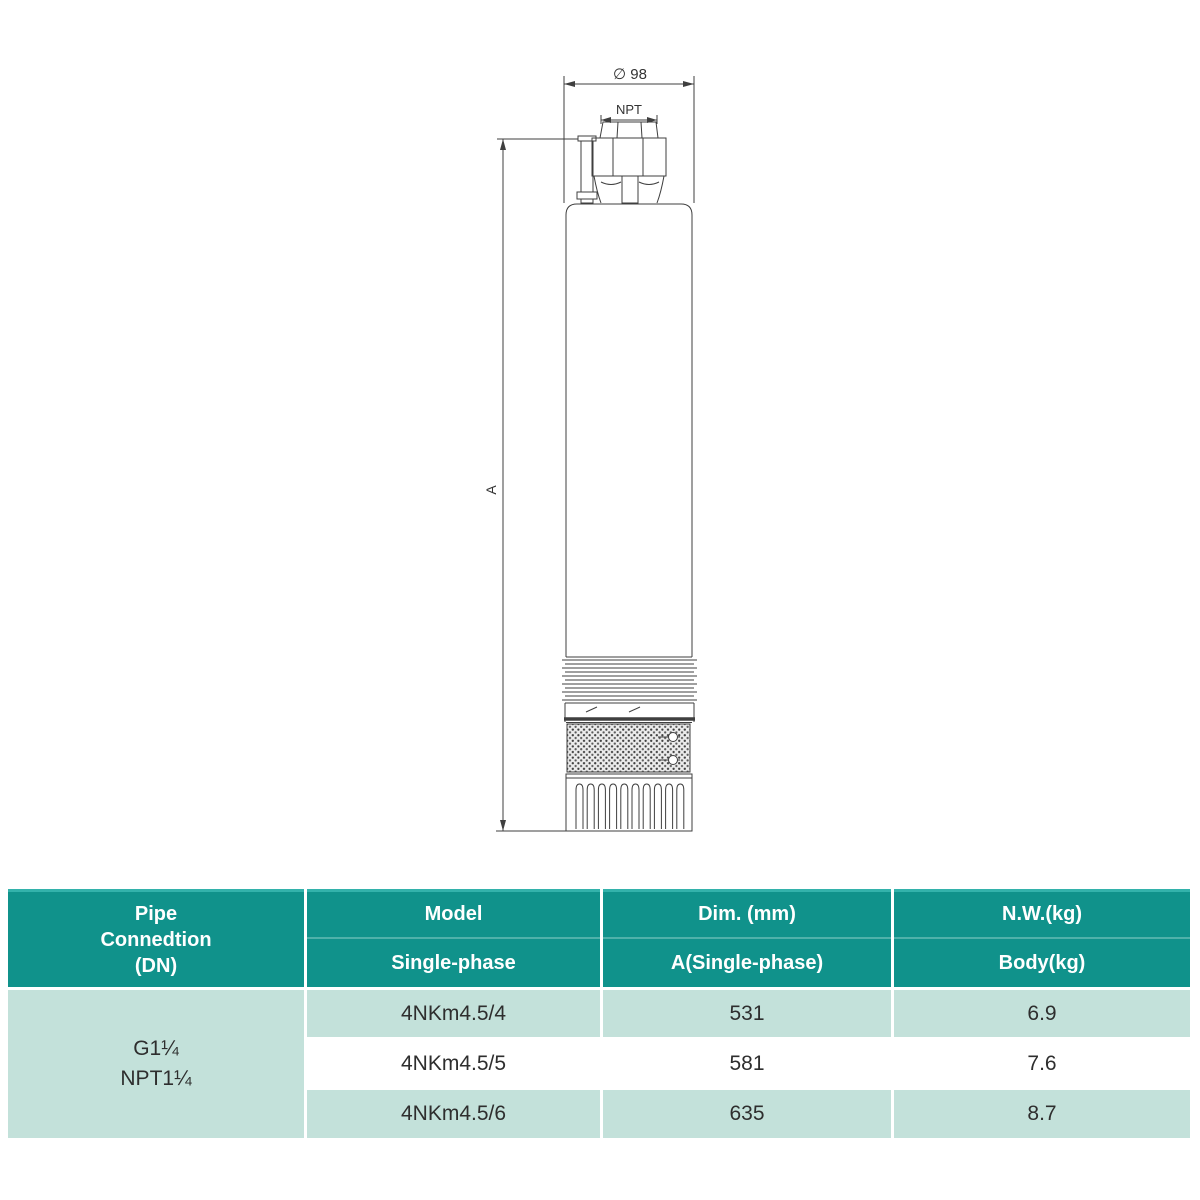 This screenshot has height=1200, width=1200. Describe the element at coordinates (156, 1064) in the screenshot. I see `cell-pipe-connection: G1¼ NPT1¼` at that location.